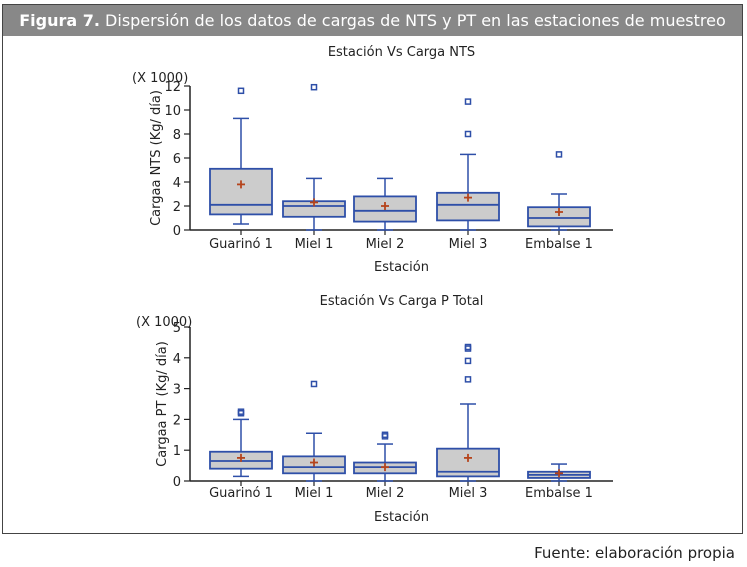  I want to click on chart-1-y-tick-label: 1, so click(177, 451).